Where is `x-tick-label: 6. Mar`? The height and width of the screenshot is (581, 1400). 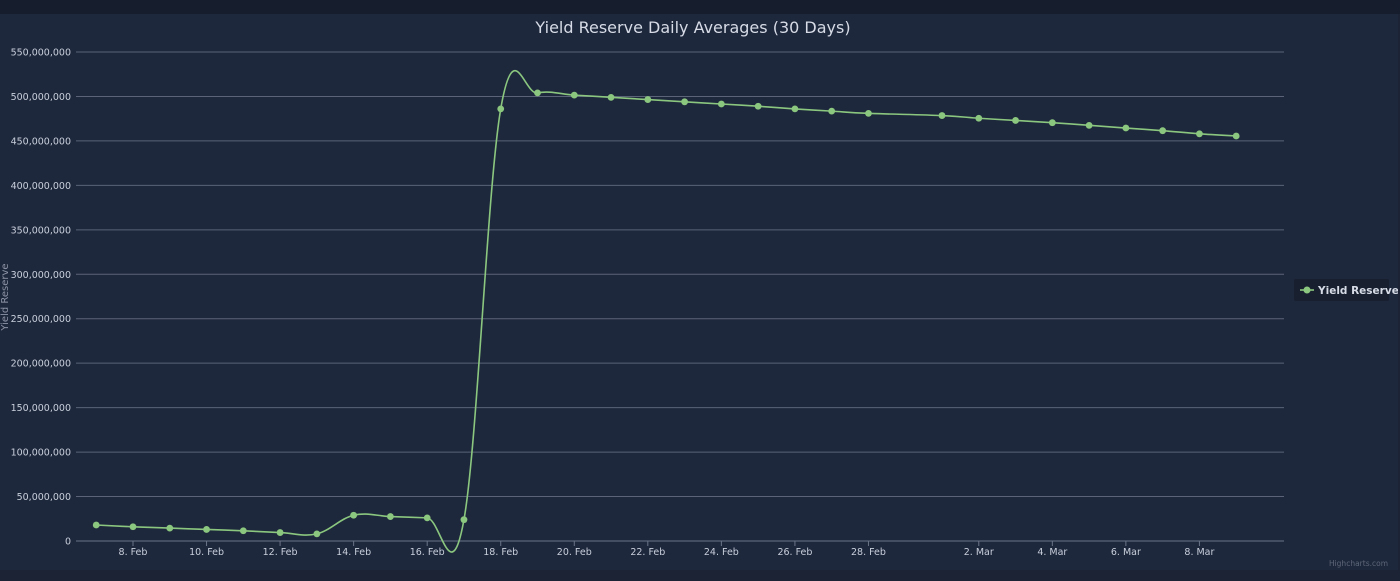 x-tick-label: 6. Mar is located at coordinates (1126, 552).